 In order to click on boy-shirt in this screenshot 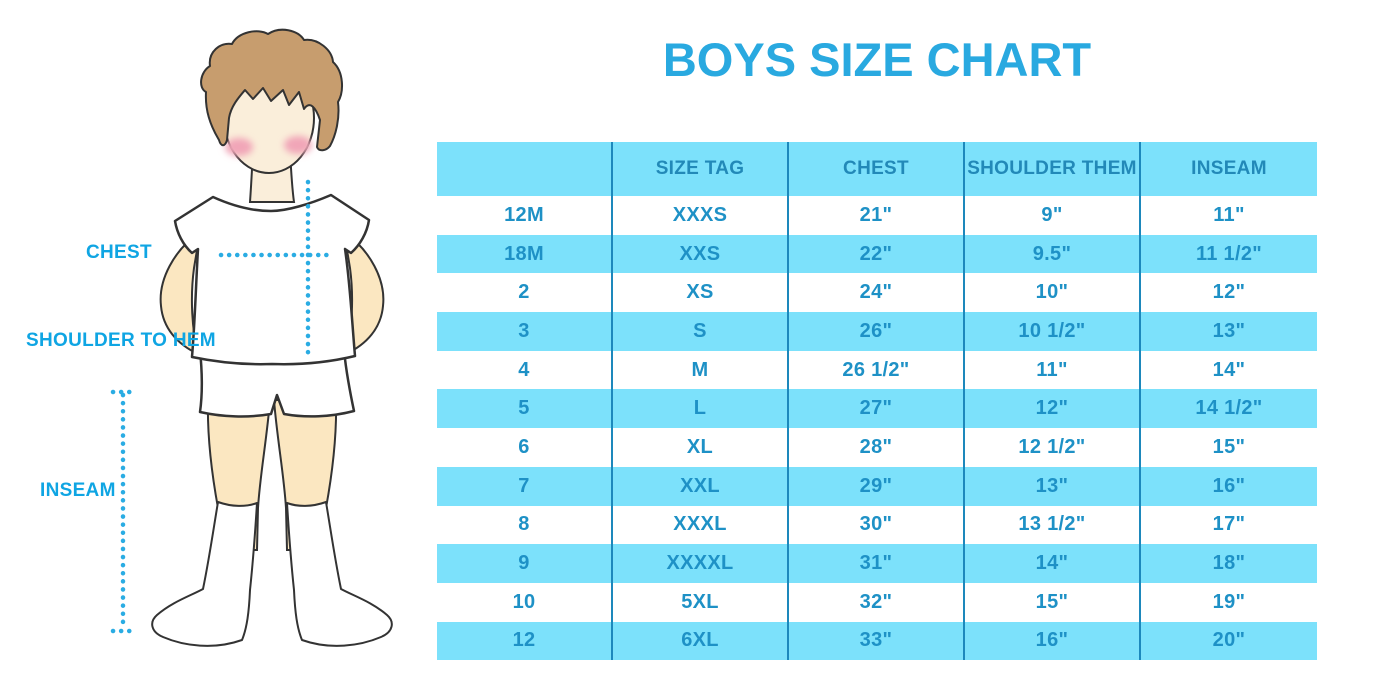, I will do `click(272, 279)`.